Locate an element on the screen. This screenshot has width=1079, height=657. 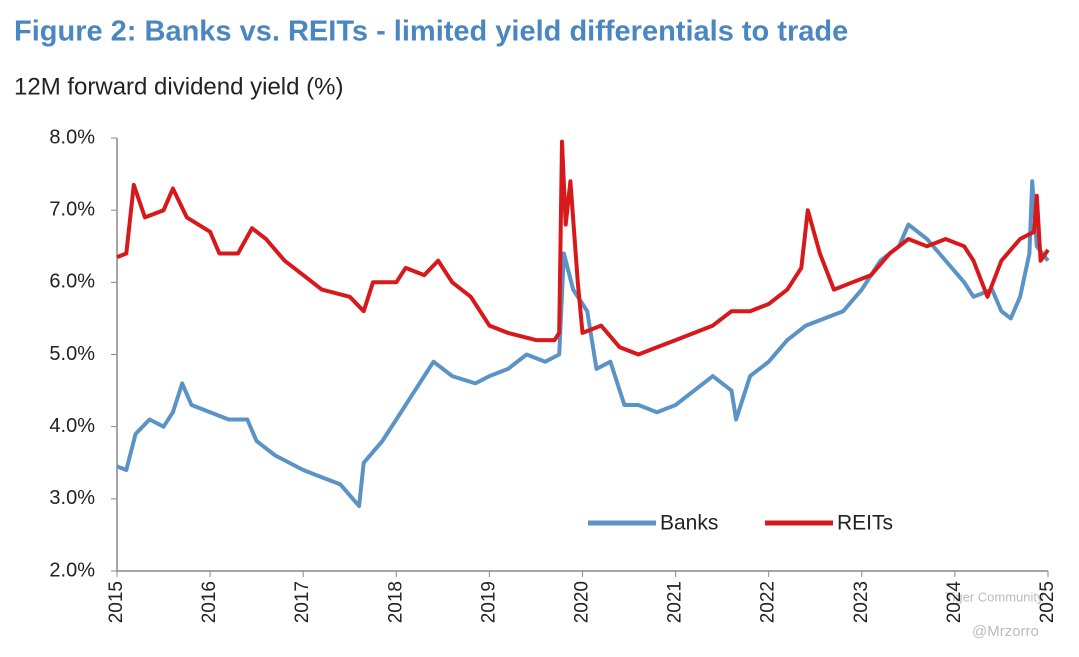
y-tick-label: 4.0% is located at coordinates (72, 426).